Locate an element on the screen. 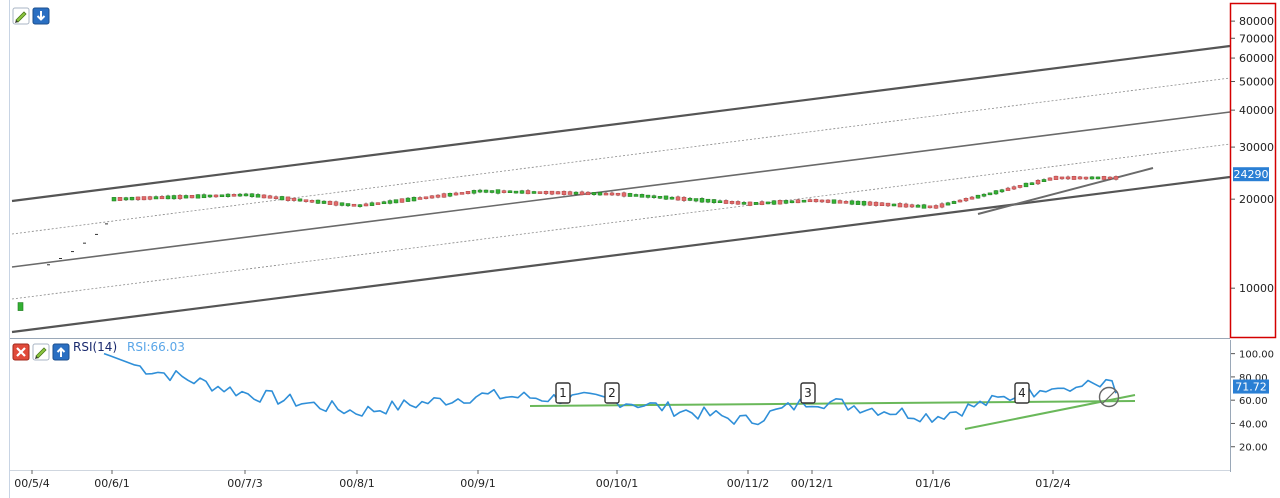  rsi-marker-label: 1 is located at coordinates (563, 393).